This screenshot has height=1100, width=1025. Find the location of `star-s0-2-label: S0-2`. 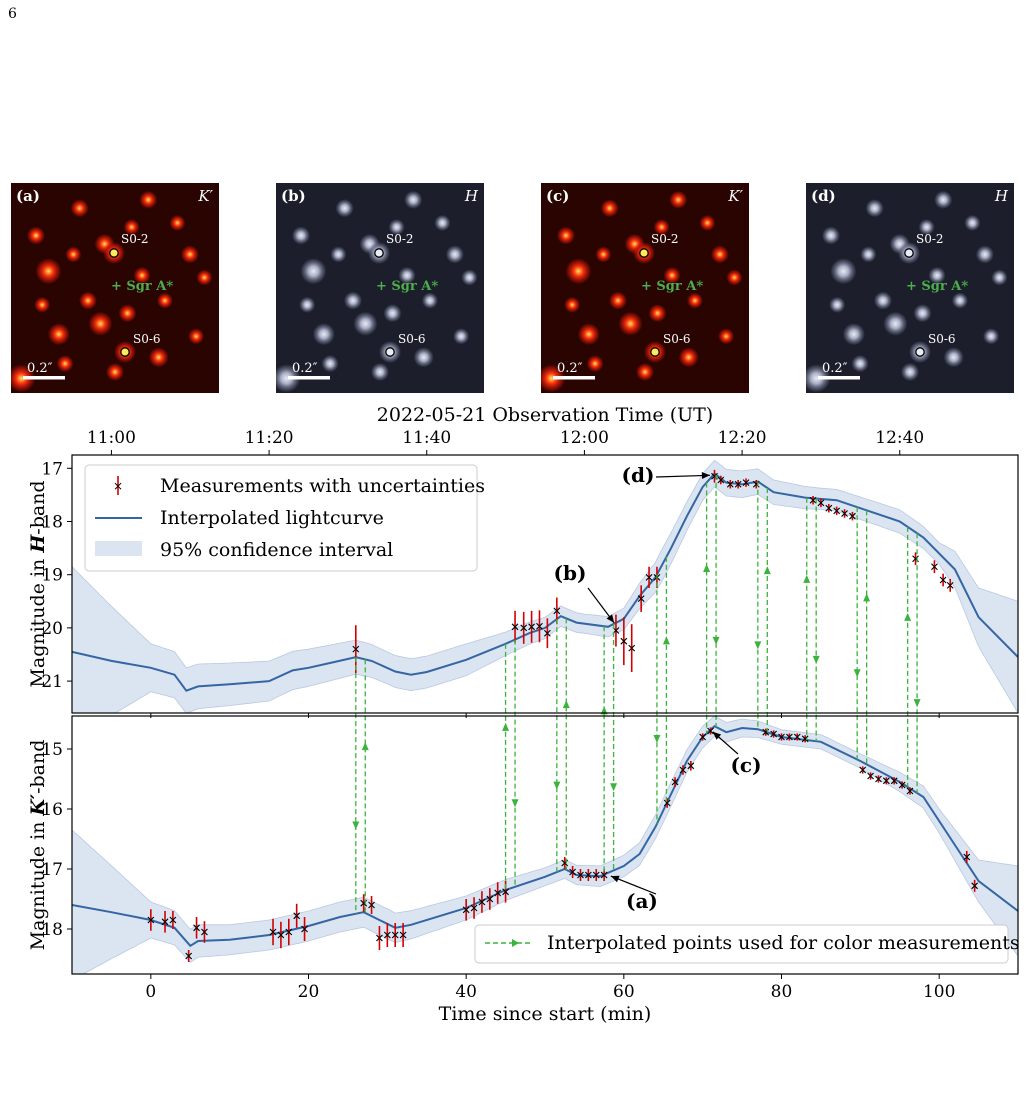

star-s0-2-label: S0-2 is located at coordinates (135, 239).